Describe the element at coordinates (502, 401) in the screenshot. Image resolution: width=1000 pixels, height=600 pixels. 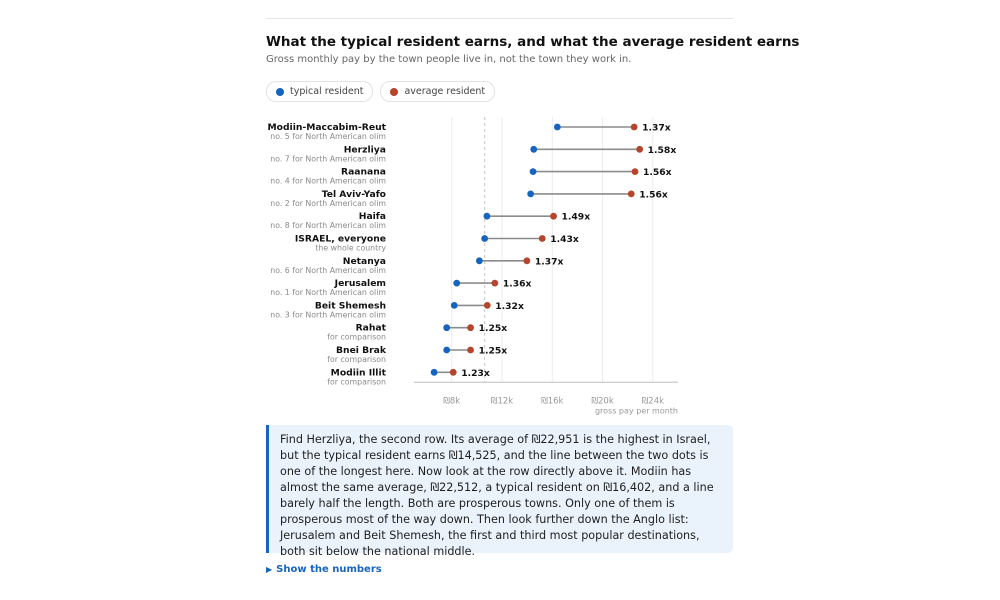
I see `x-tick-label: ₪12k` at that location.